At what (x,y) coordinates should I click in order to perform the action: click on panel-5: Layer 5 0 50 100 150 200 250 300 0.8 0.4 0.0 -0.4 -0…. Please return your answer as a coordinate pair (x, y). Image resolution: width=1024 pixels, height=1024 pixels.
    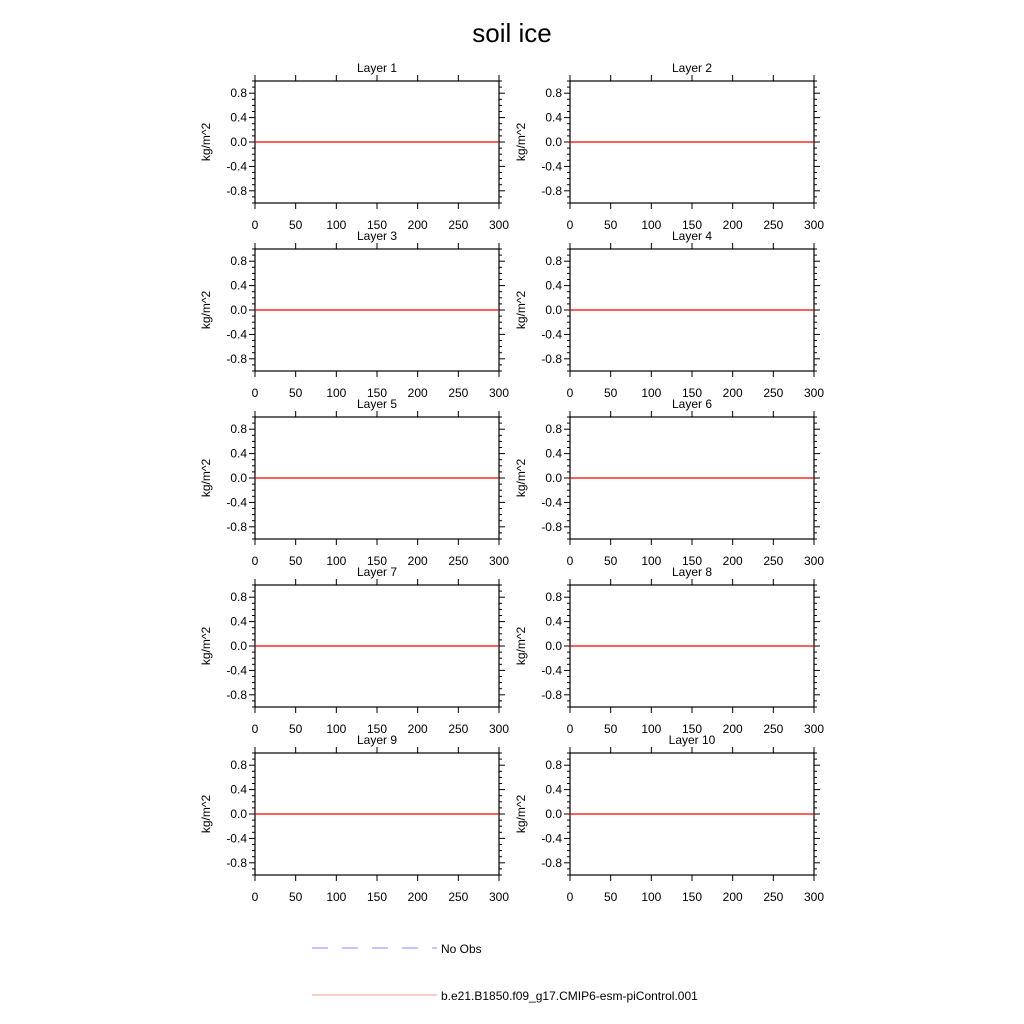
    Looking at the image, I should click on (354, 482).